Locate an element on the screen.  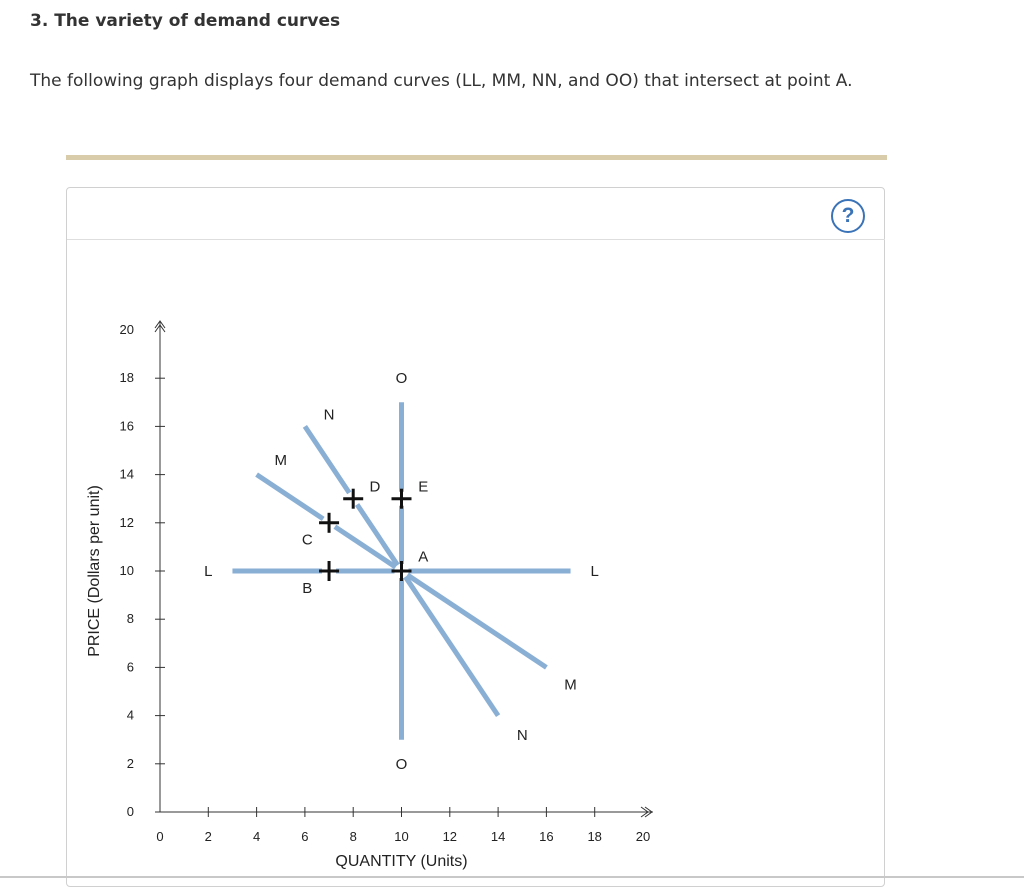
x-tick-label: 18 is located at coordinates (594, 836).